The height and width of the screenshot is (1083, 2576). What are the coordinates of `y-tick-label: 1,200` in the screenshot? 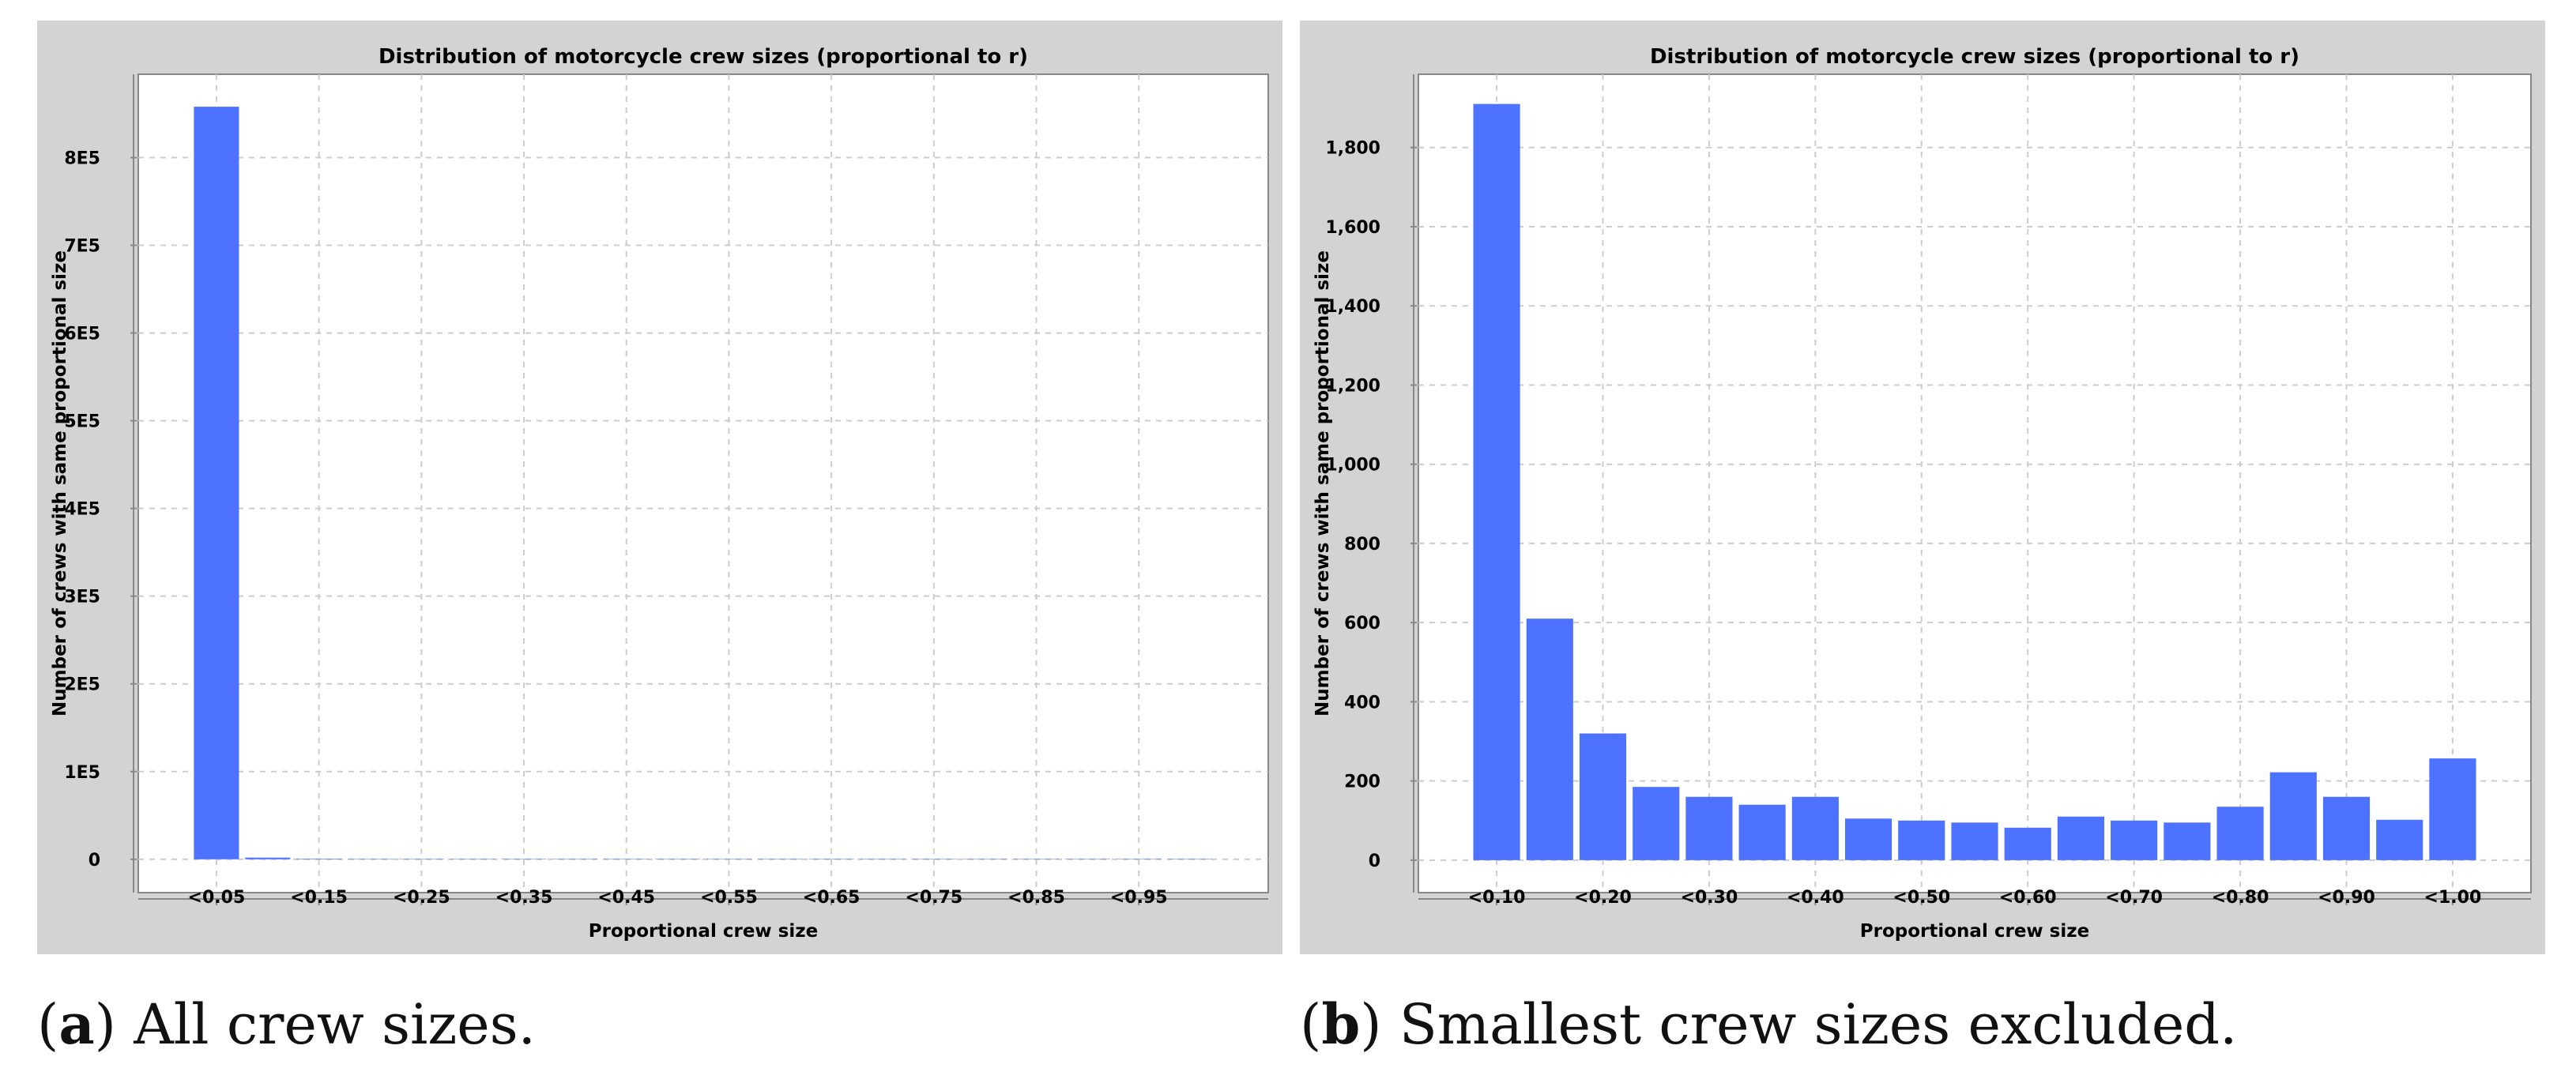 It's located at (1352, 386).